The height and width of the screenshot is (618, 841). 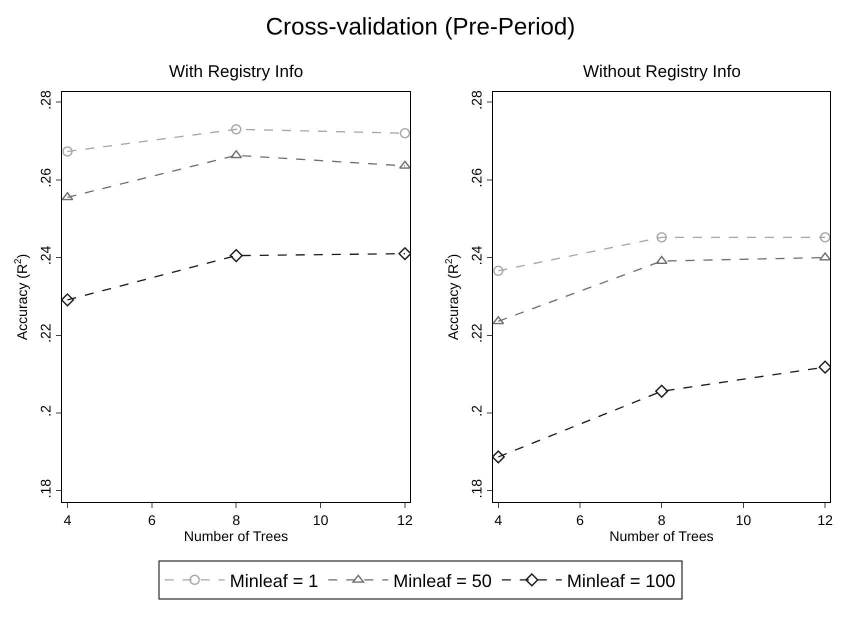 I want to click on legend-label: Minleaf = 100, so click(x=621, y=580).